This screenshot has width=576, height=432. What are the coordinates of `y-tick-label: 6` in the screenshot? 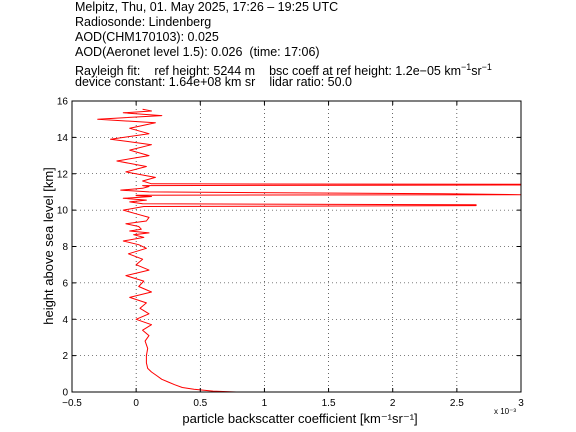 It's located at (65, 283).